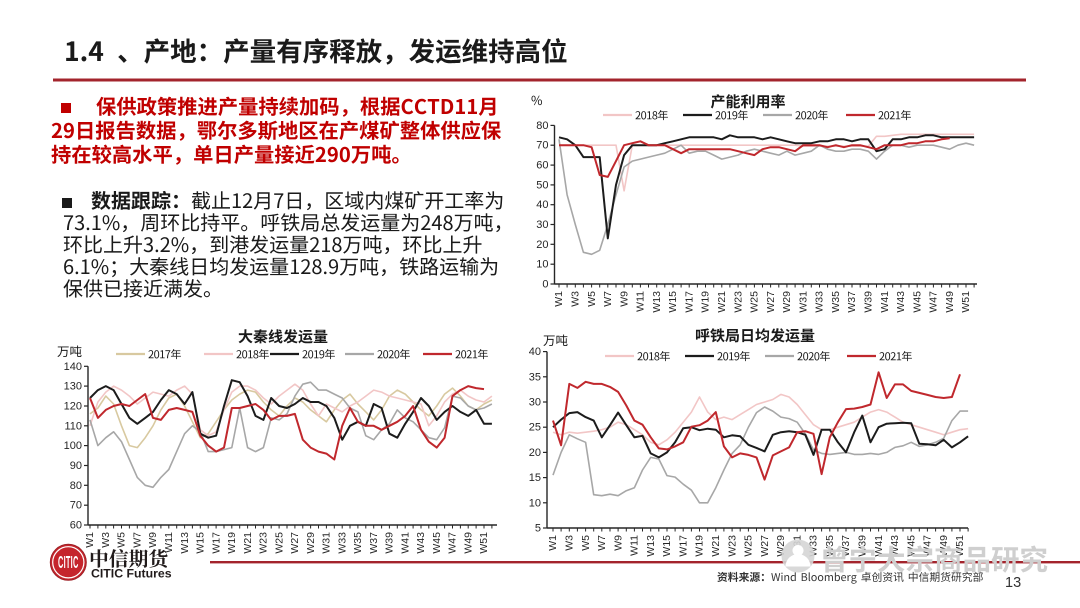  What do you see at coordinates (538, 529) in the screenshot?
I see `svg-text: 5` at bounding box center [538, 529].